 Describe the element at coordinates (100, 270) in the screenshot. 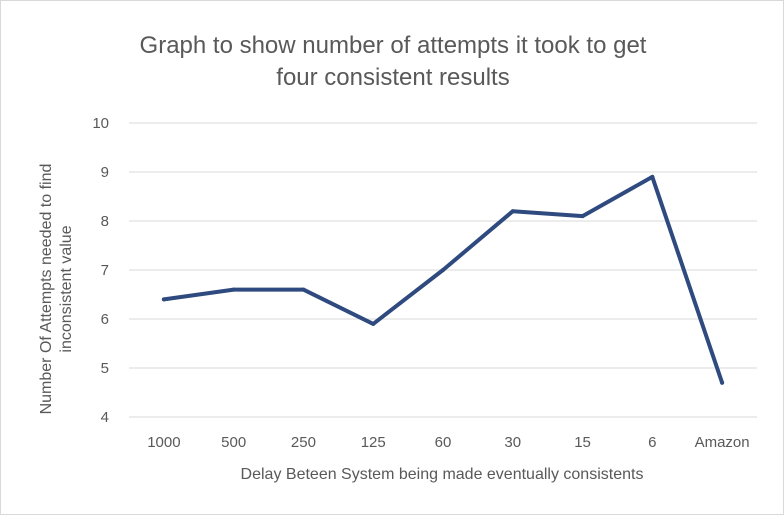

I see `y-axis-tick-labels: 4 5 6 7 8 9 10` at that location.